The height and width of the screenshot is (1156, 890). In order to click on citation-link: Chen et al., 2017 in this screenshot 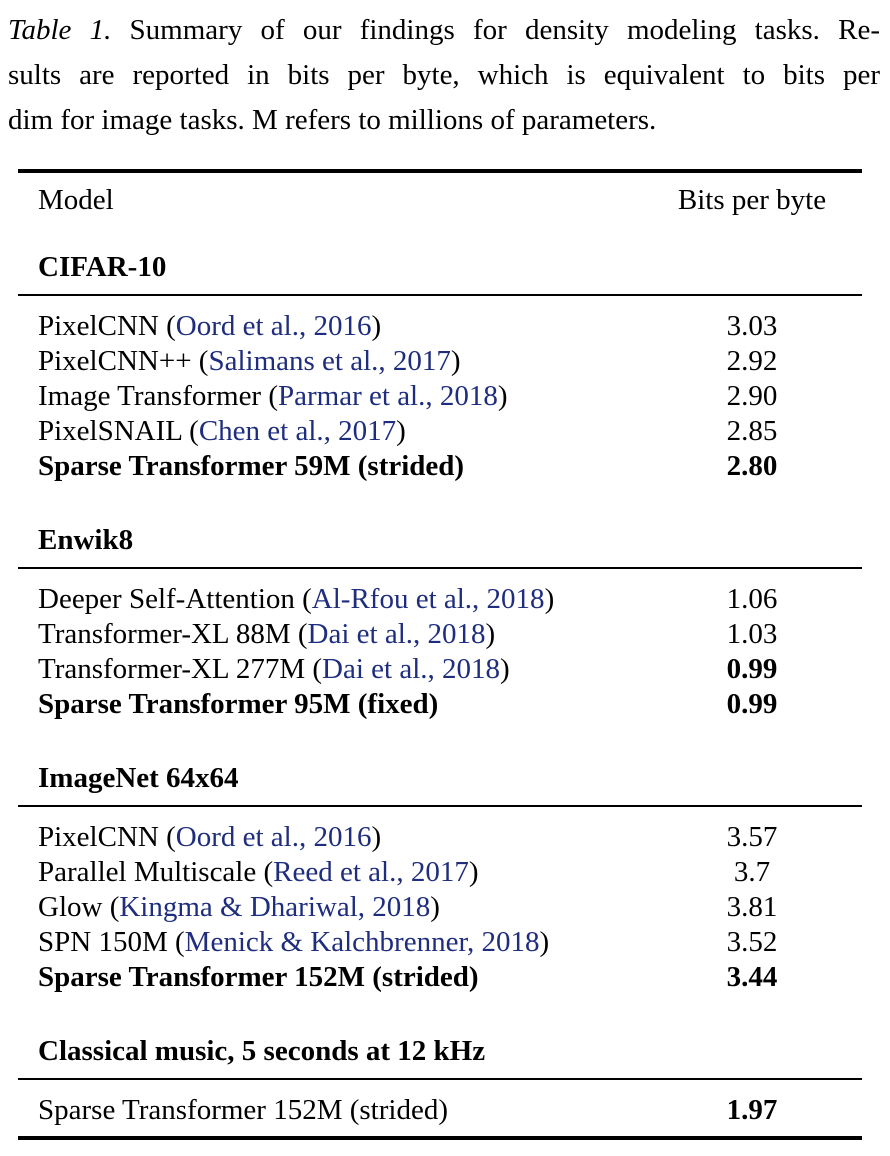, I will do `click(297, 431)`.